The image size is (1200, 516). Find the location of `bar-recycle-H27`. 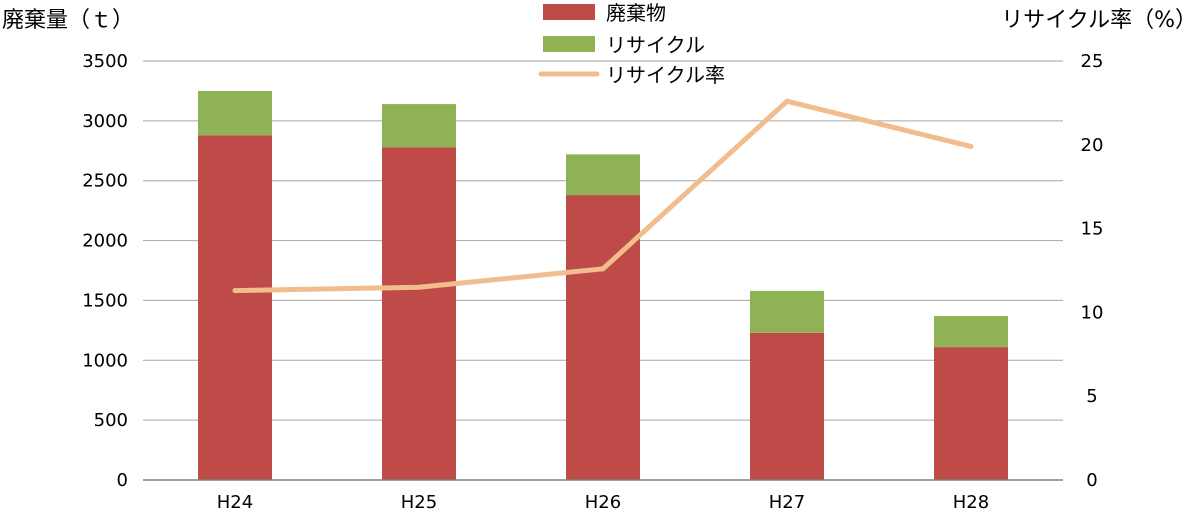

bar-recycle-H27 is located at coordinates (787, 311).